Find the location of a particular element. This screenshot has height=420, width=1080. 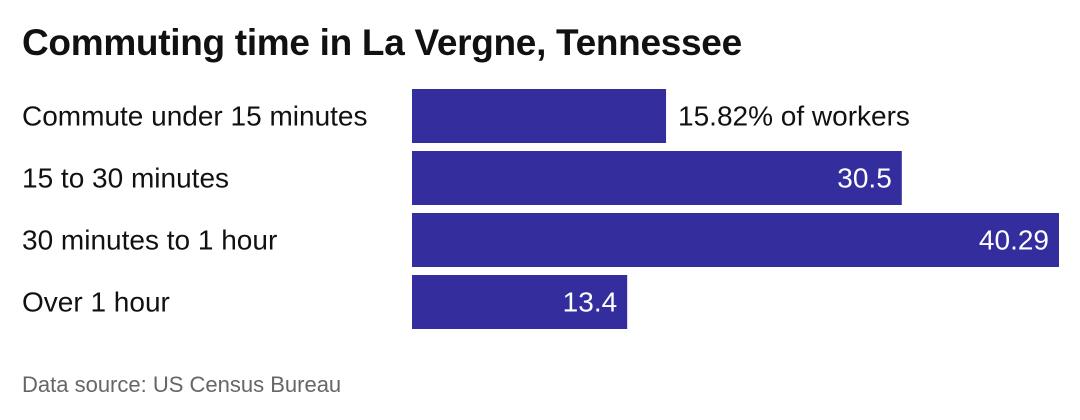

chart-title: Commuting time in La Vergne, Tennessee is located at coordinates (382, 42).